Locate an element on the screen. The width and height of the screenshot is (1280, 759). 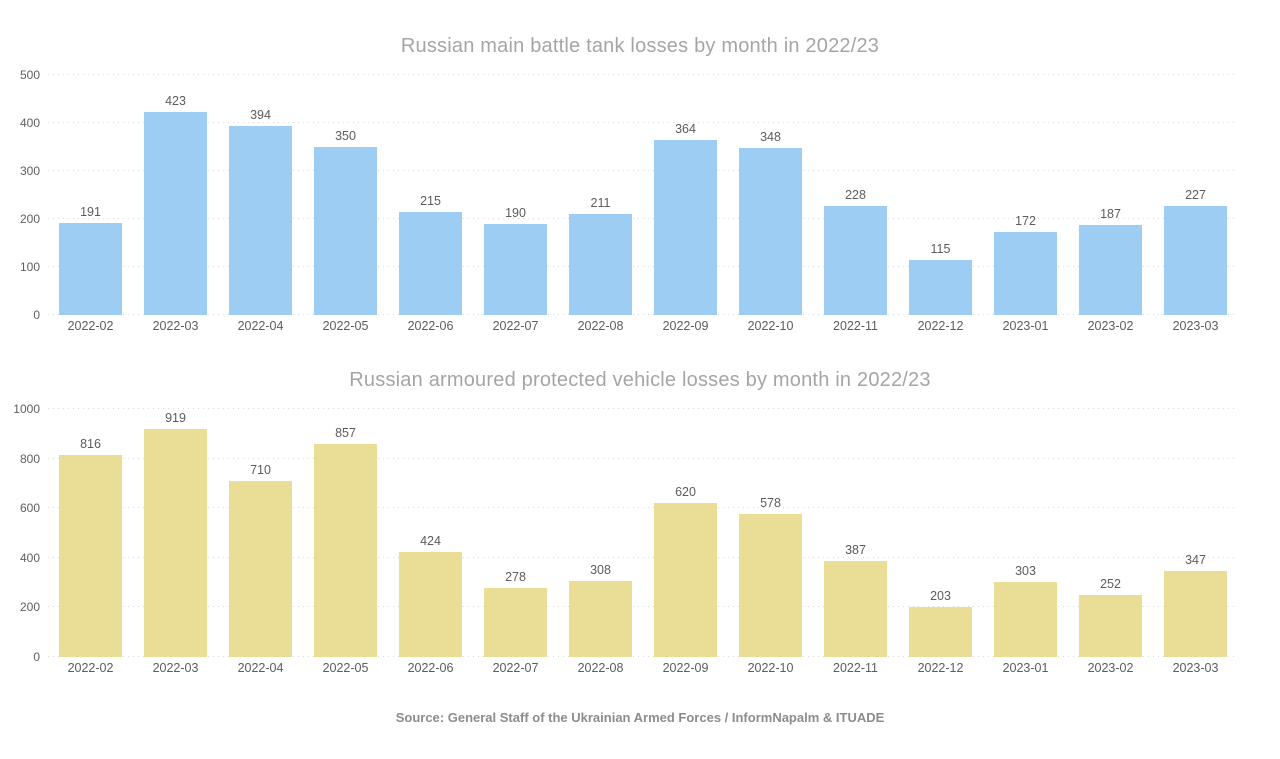
bar-group: 187 is located at coordinates (1110, 195).